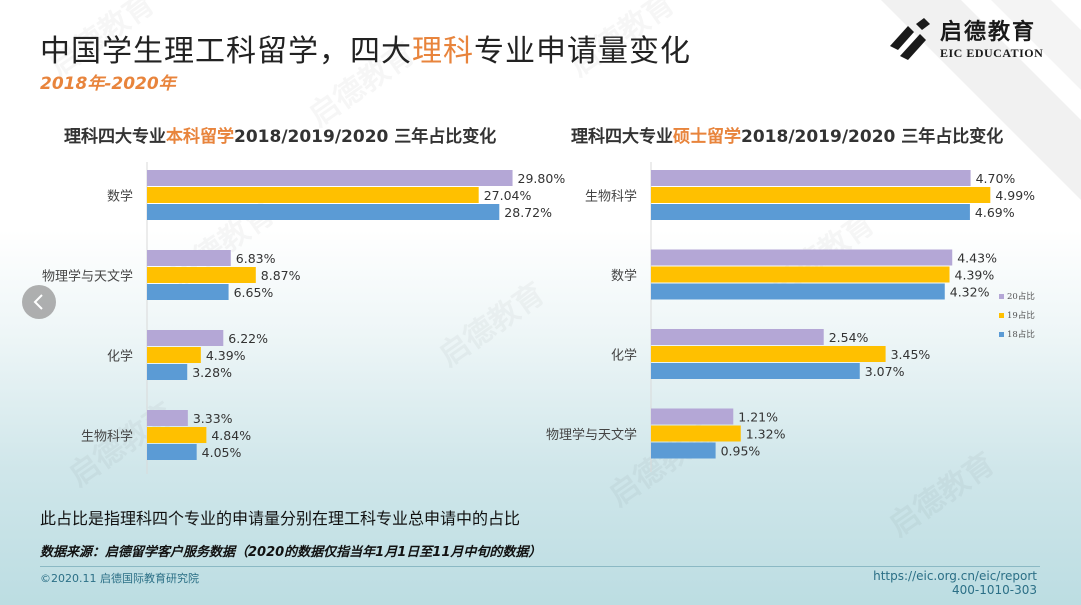  Describe the element at coordinates (248, 338) in the screenshot. I see `value-label: 6.22%` at that location.